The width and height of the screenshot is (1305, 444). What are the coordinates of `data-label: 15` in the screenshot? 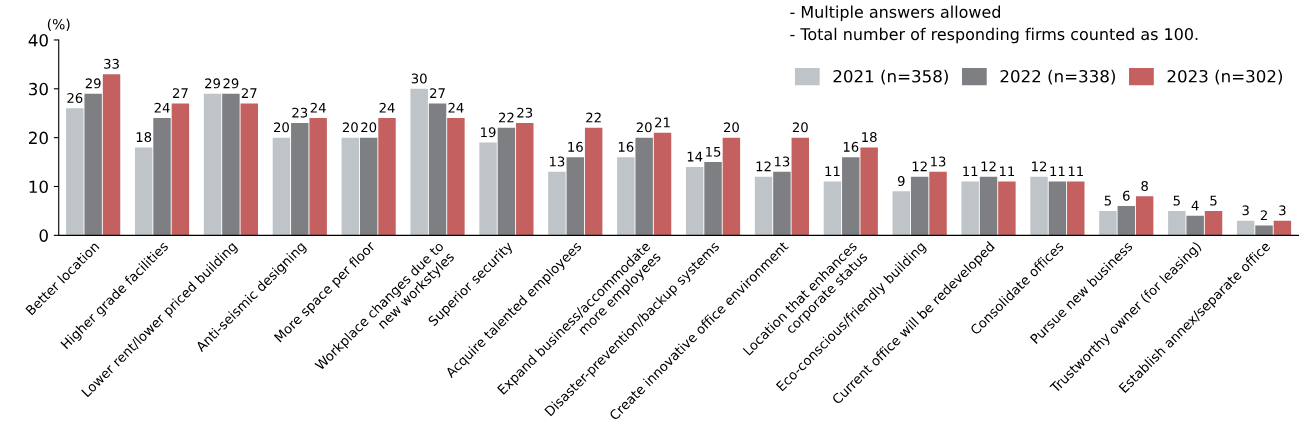 It's located at (713, 151).